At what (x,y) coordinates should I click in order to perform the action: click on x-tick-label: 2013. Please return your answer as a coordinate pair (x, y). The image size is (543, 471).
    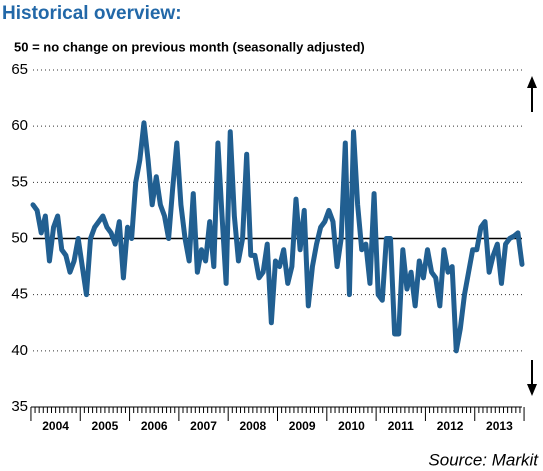
    Looking at the image, I should click on (499, 426).